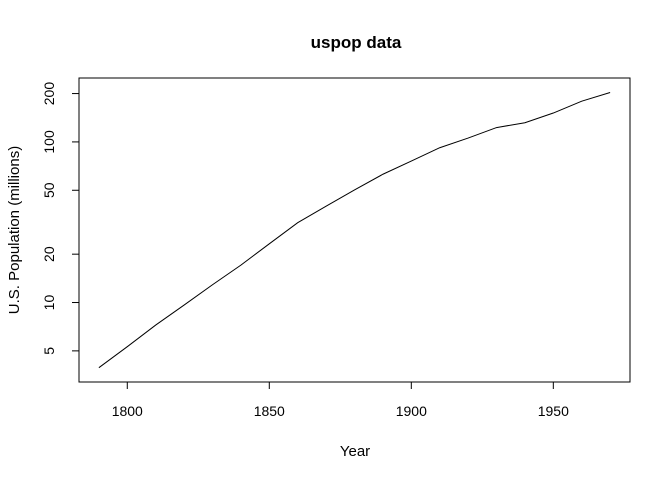 The image size is (672, 480). I want to click on y-axis-label: U.S. Population (millions), so click(14, 230).